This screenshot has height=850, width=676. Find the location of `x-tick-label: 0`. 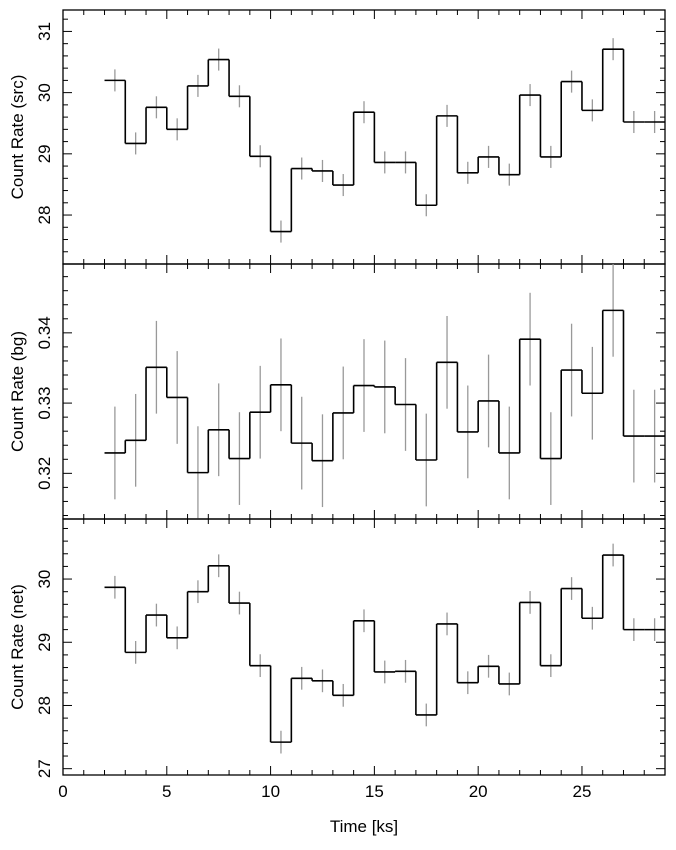

x-tick-label: 0 is located at coordinates (62, 791).